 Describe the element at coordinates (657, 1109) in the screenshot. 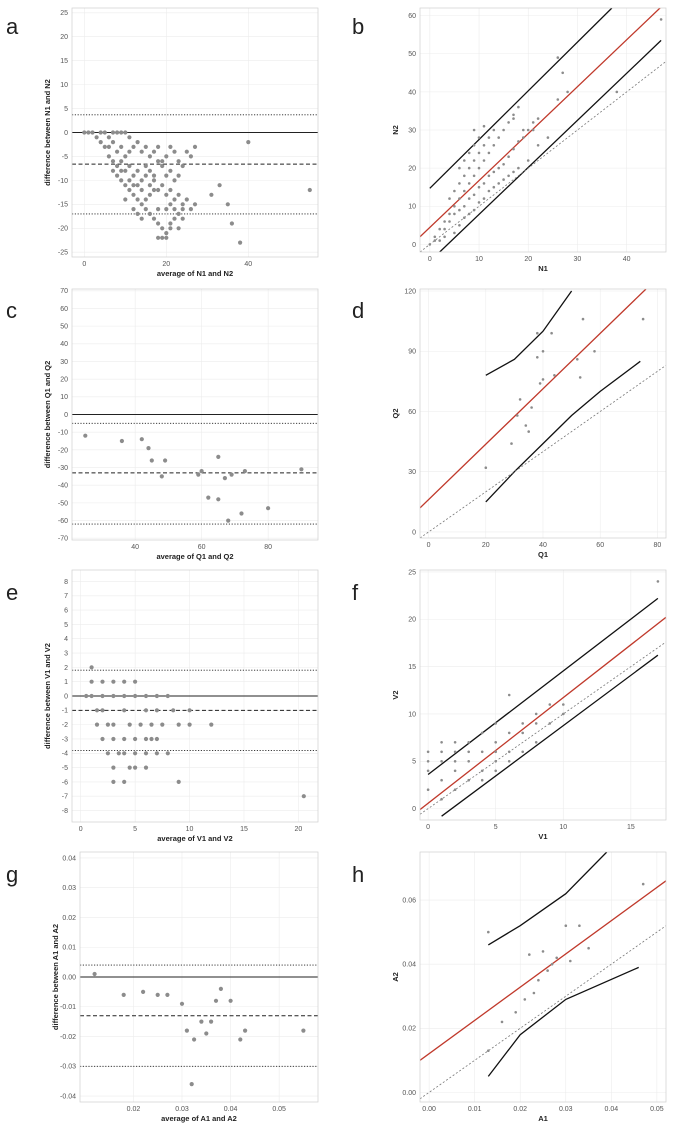

I see `x-tick-label: 0.05` at that location.